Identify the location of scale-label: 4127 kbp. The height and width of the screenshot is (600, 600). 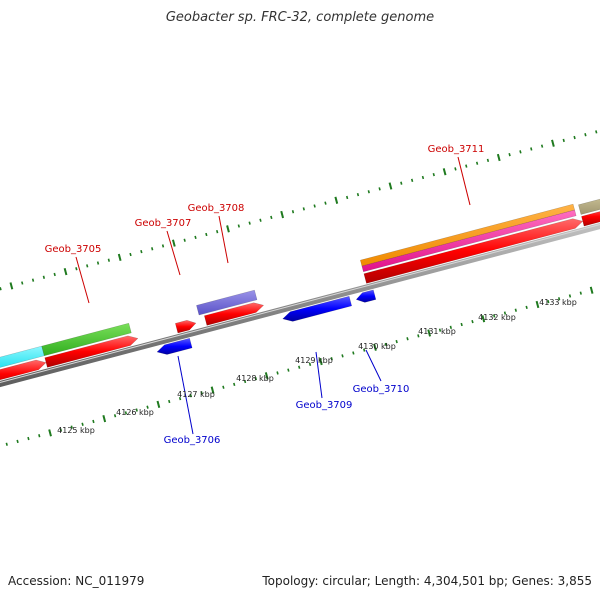
(196, 394).